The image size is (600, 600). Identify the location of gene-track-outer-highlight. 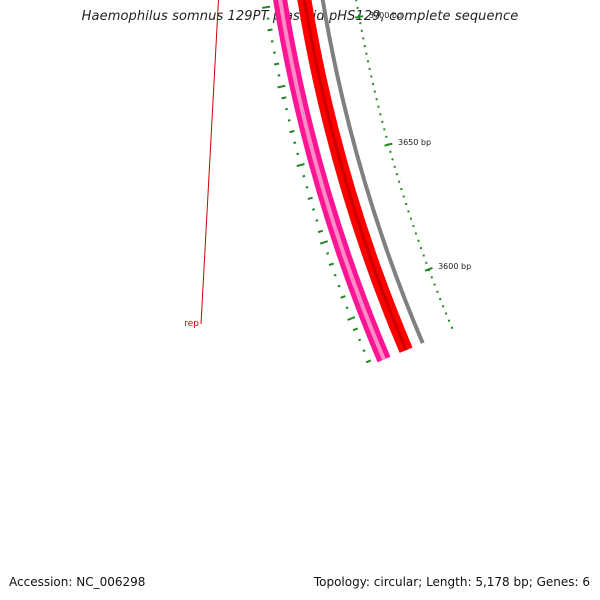
(332, 180).